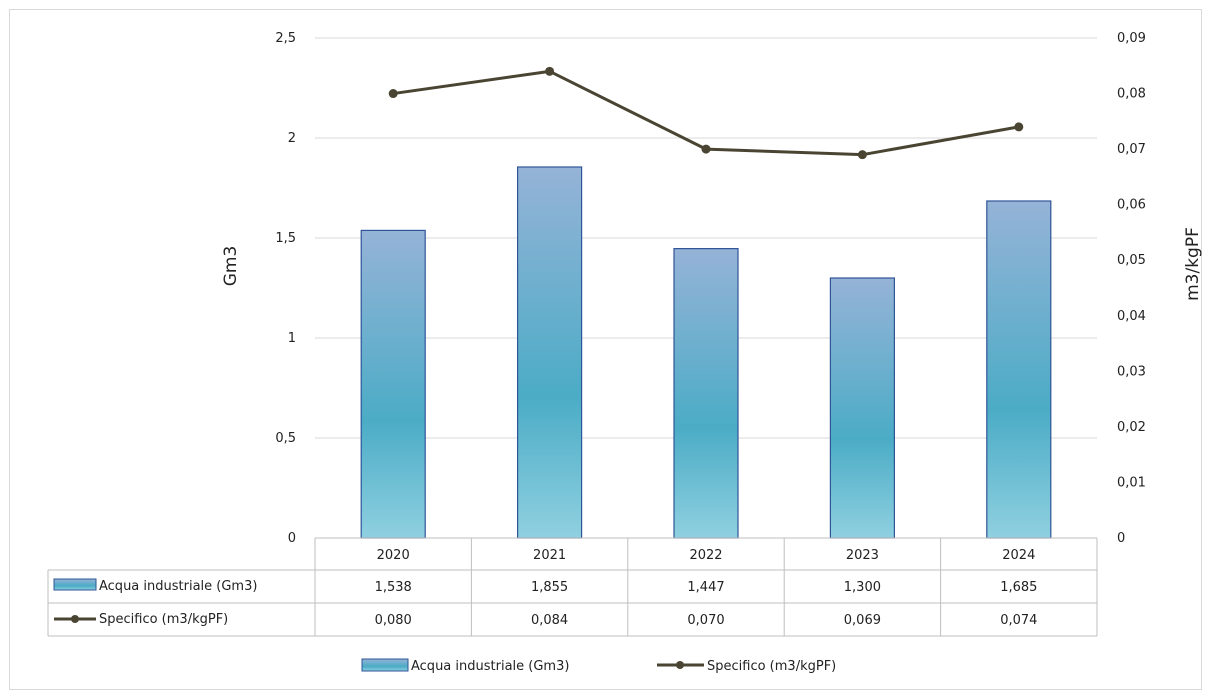 The width and height of the screenshot is (1211, 699). Describe the element at coordinates (75, 619) in the screenshot. I see `line-series-key-marker` at that location.